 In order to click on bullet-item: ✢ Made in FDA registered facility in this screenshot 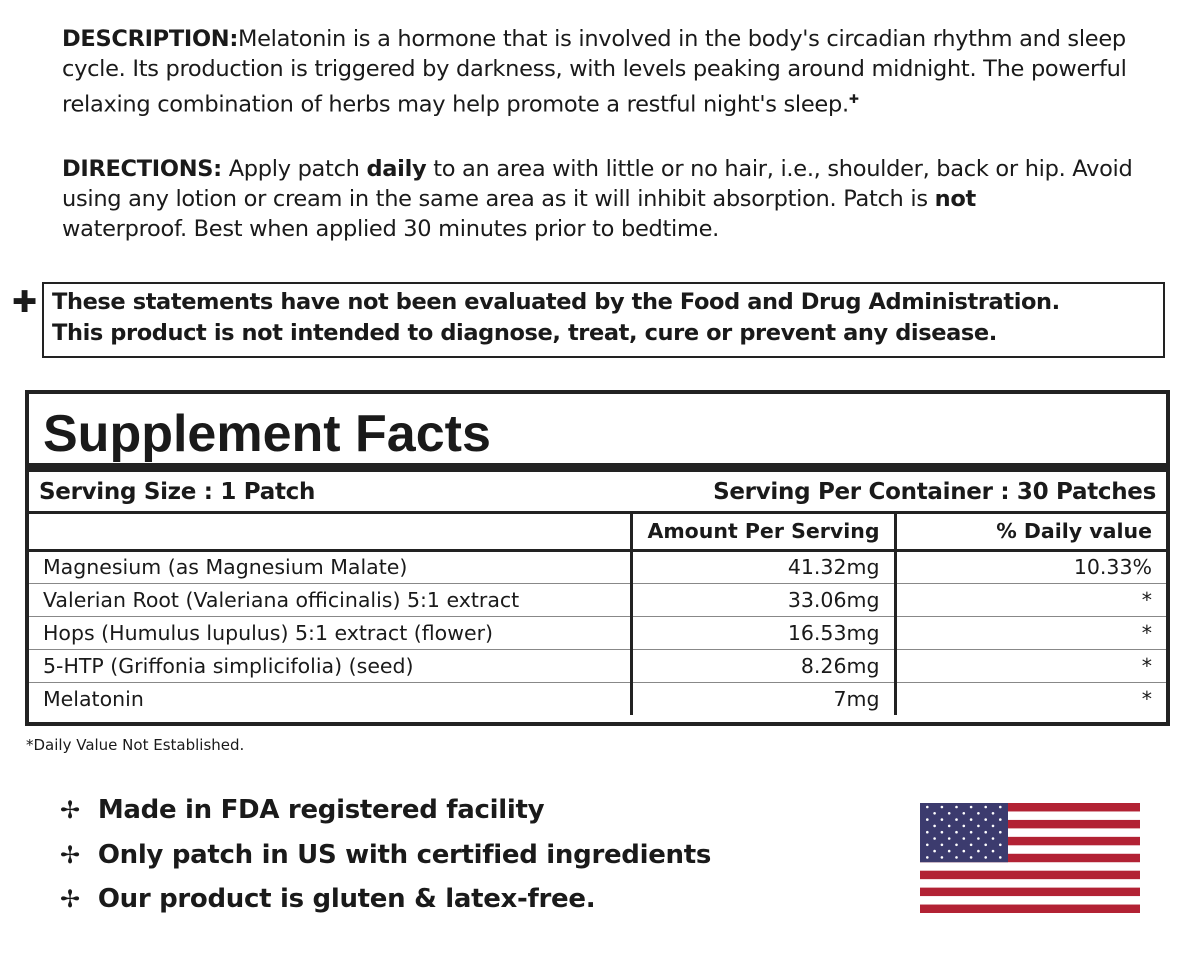, I will do `click(302, 810)`.